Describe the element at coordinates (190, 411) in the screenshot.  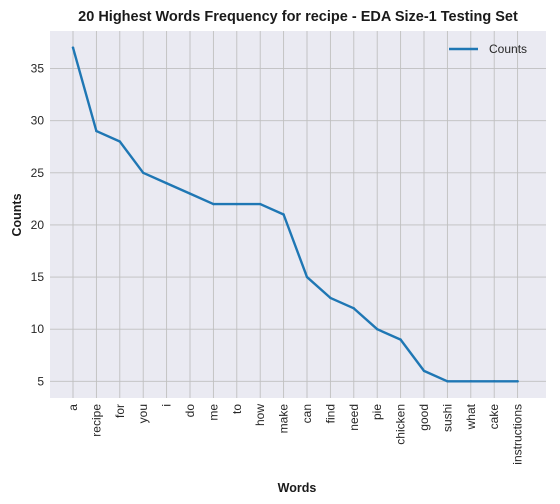
I see `x-tick-label: do` at that location.